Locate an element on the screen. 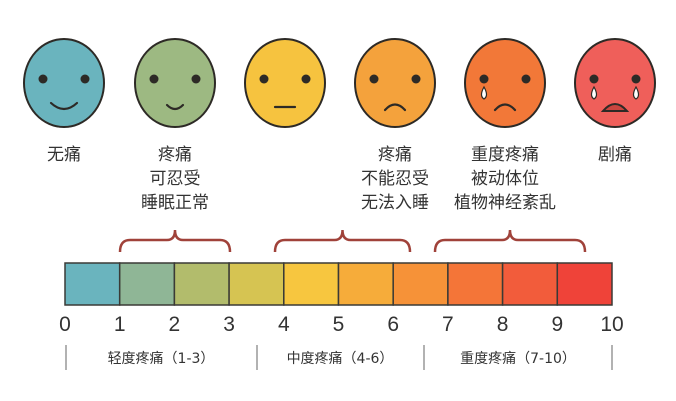  face-1-icon is located at coordinates (175, 83).